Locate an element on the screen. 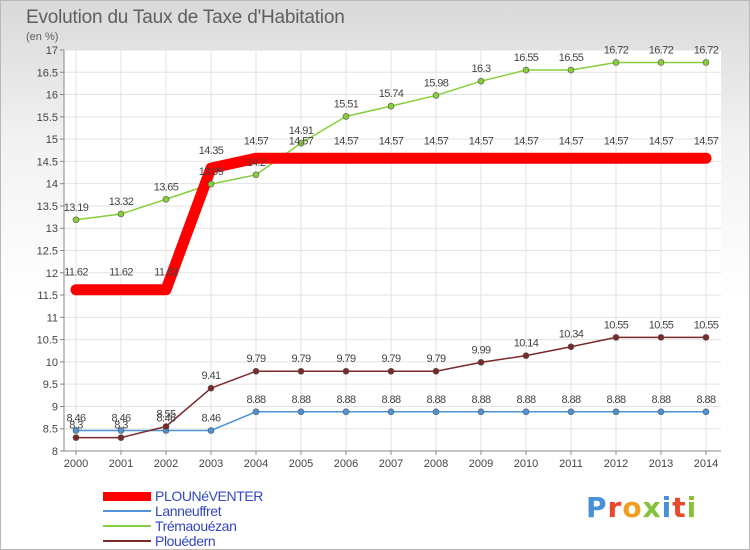 This screenshot has height=550, width=750. data-label-2: 13.32 is located at coordinates (121, 202).